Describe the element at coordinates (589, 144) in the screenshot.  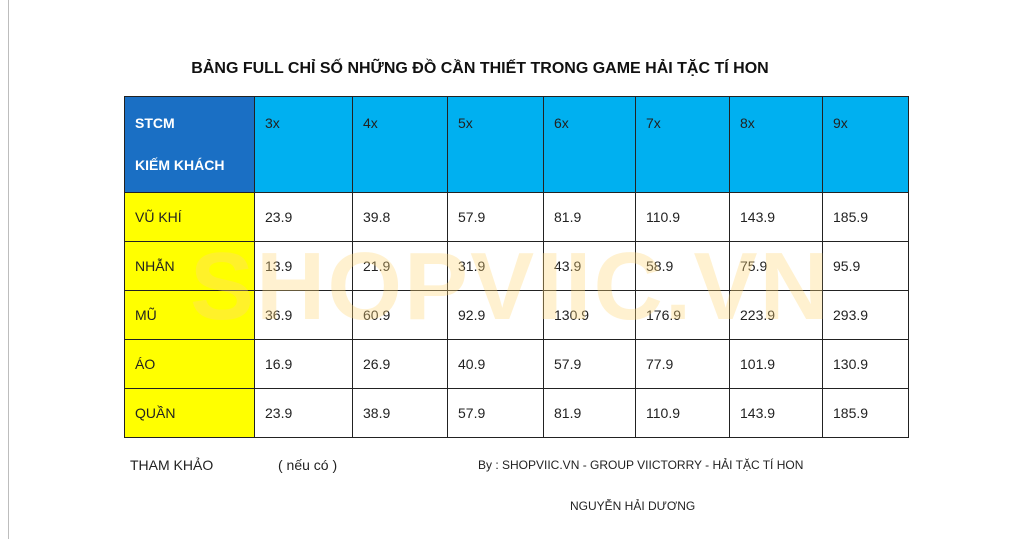
I see `column-header: 6x` at that location.